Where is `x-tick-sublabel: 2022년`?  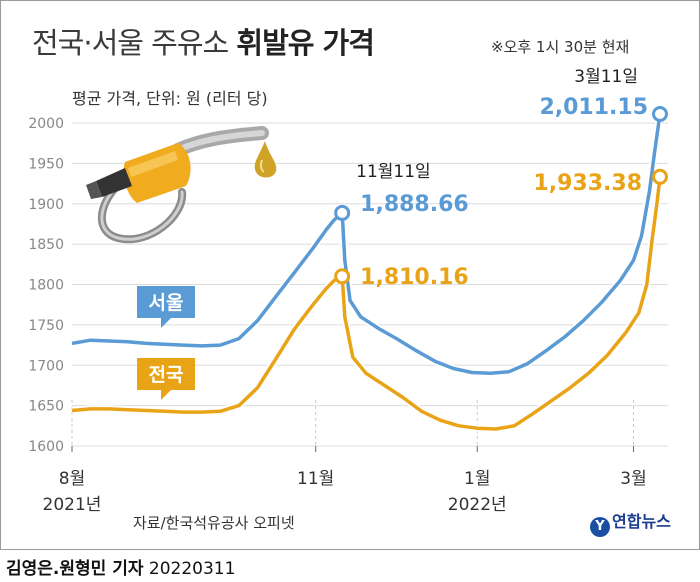
x-tick-sublabel: 2022년 is located at coordinates (477, 505).